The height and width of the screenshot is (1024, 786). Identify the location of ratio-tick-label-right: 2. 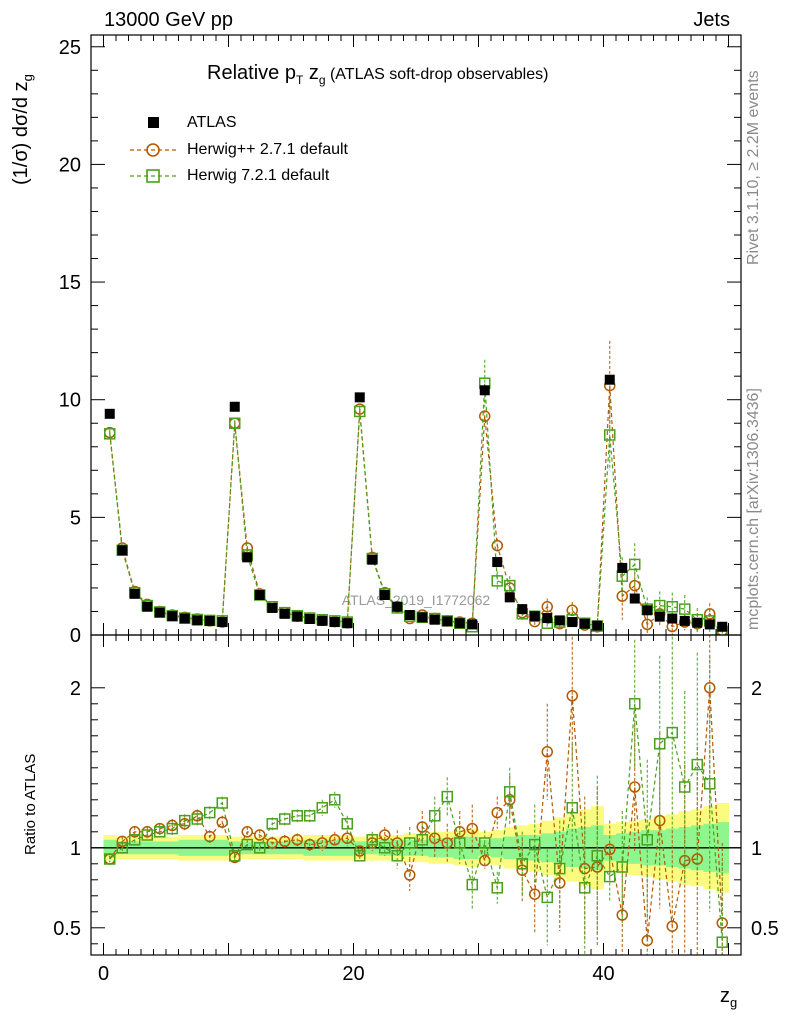
(756, 689).